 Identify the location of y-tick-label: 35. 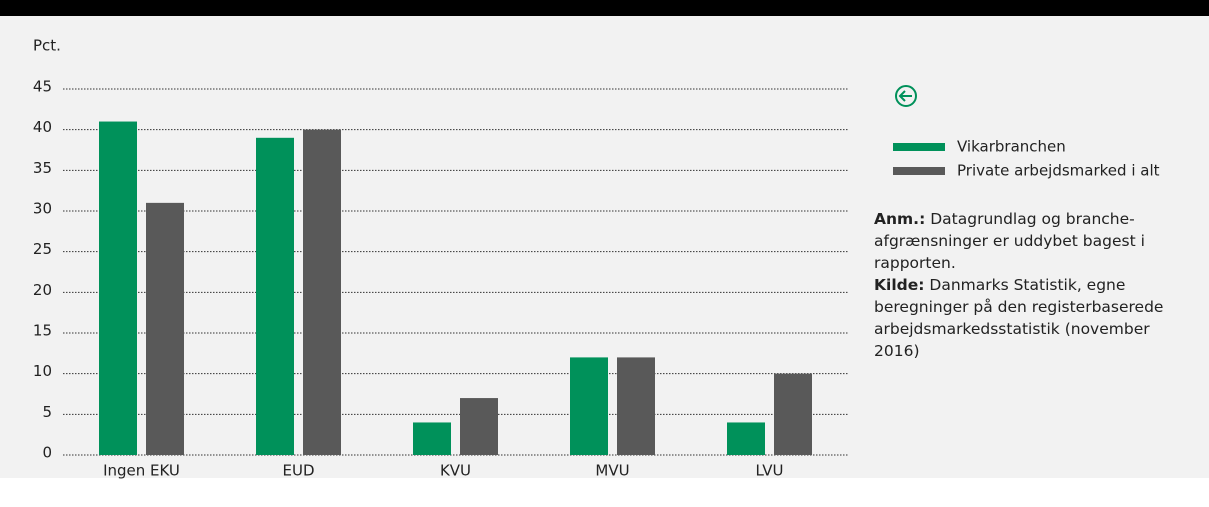
(42, 168).